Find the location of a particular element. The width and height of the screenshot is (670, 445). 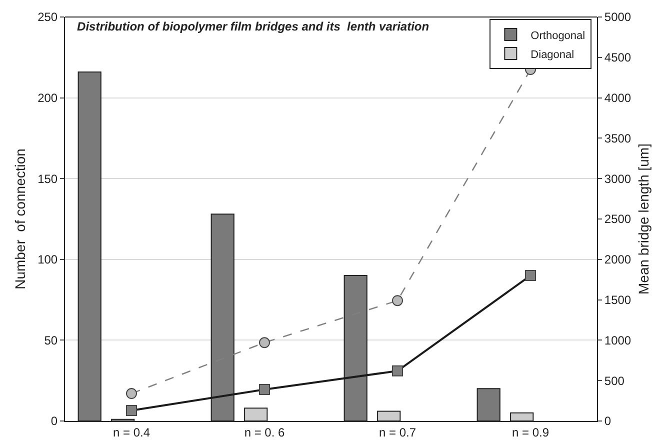

legend-label: Orthogonal is located at coordinates (558, 36).